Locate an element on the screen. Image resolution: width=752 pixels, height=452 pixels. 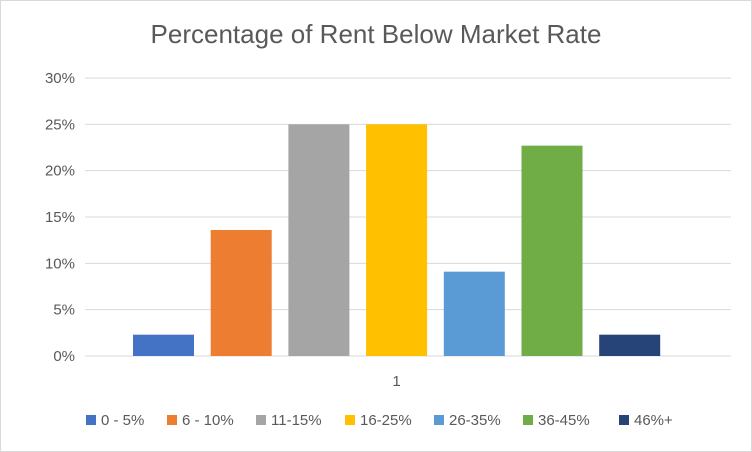
x-axis-tick-labels: 1 is located at coordinates (396, 381).